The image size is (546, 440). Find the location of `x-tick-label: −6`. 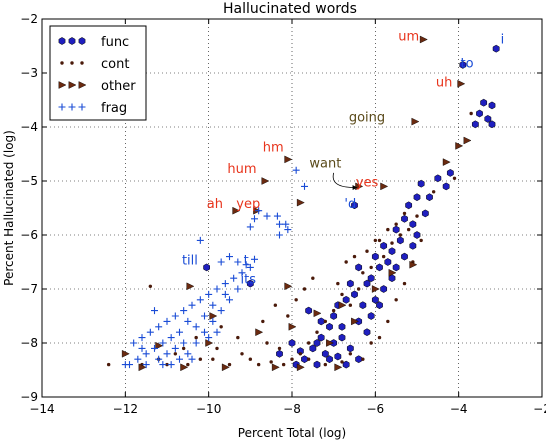

x-tick-label: −6 is located at coordinates (375, 409).